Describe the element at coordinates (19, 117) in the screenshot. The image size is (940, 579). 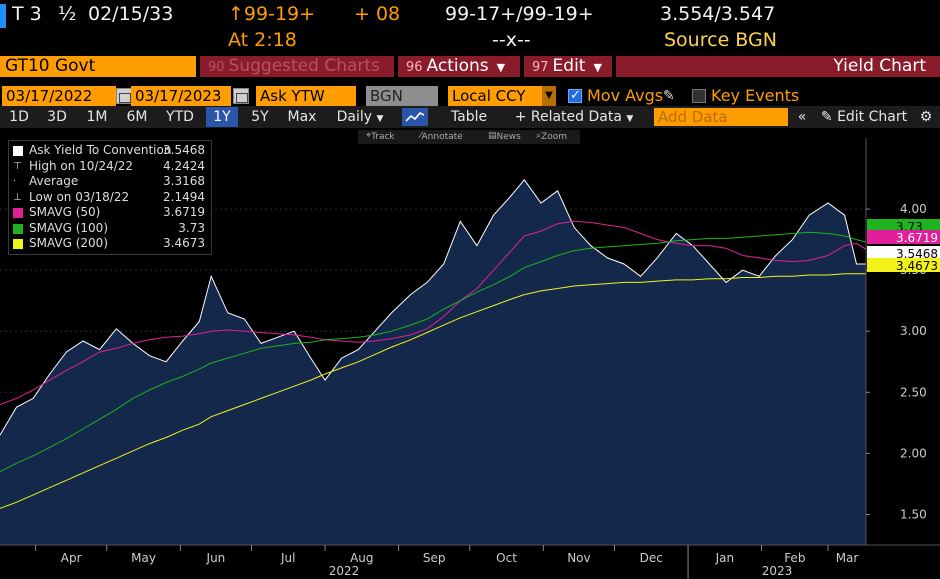
I see `range-1d: 1D` at that location.